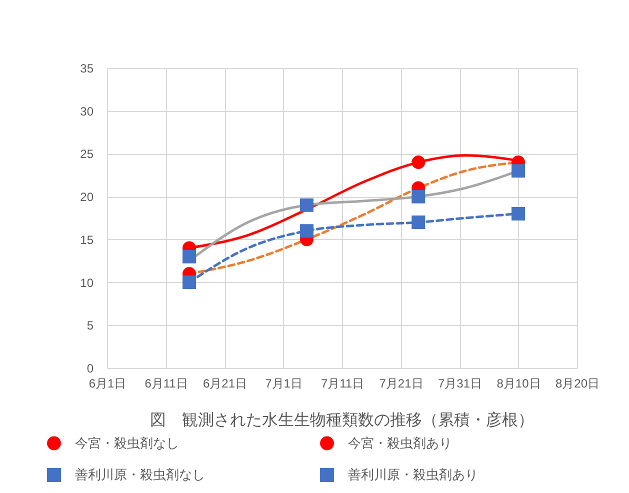 Image resolution: width=629 pixels, height=493 pixels. Describe the element at coordinates (577, 383) in the screenshot. I see `x-tick-label: 8月20日` at that location.